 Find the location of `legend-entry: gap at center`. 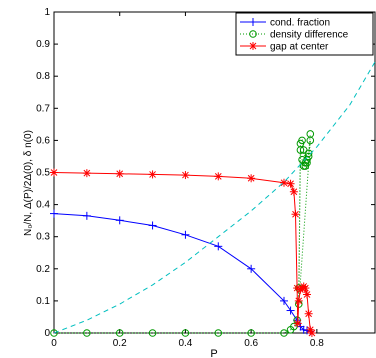

legend-entry: gap at center is located at coordinates (284, 47).